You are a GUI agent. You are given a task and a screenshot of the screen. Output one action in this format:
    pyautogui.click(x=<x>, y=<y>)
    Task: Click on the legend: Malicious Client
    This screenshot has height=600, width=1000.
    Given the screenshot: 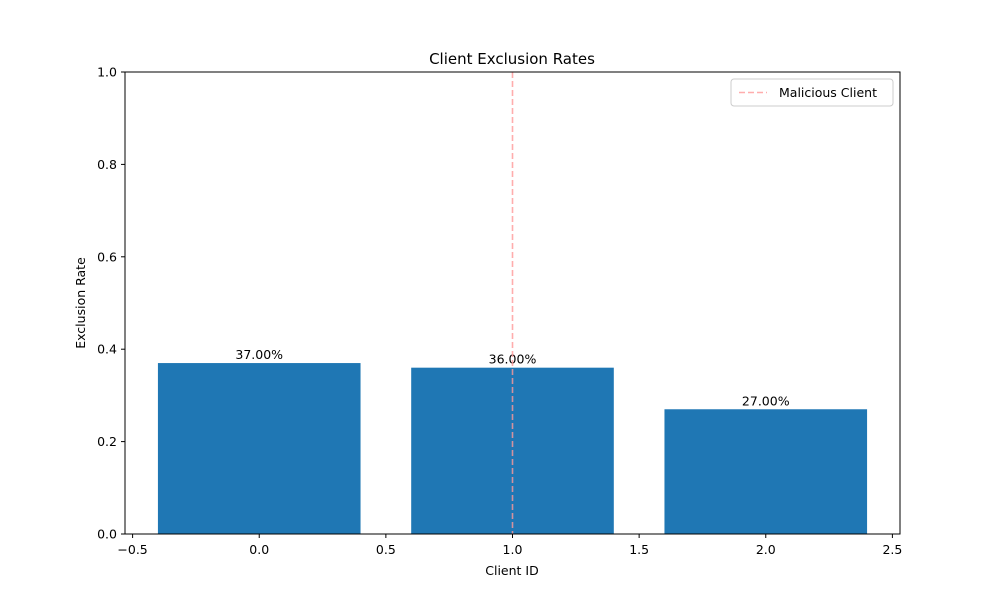 What is the action you would take?
    pyautogui.click(x=812, y=92)
    